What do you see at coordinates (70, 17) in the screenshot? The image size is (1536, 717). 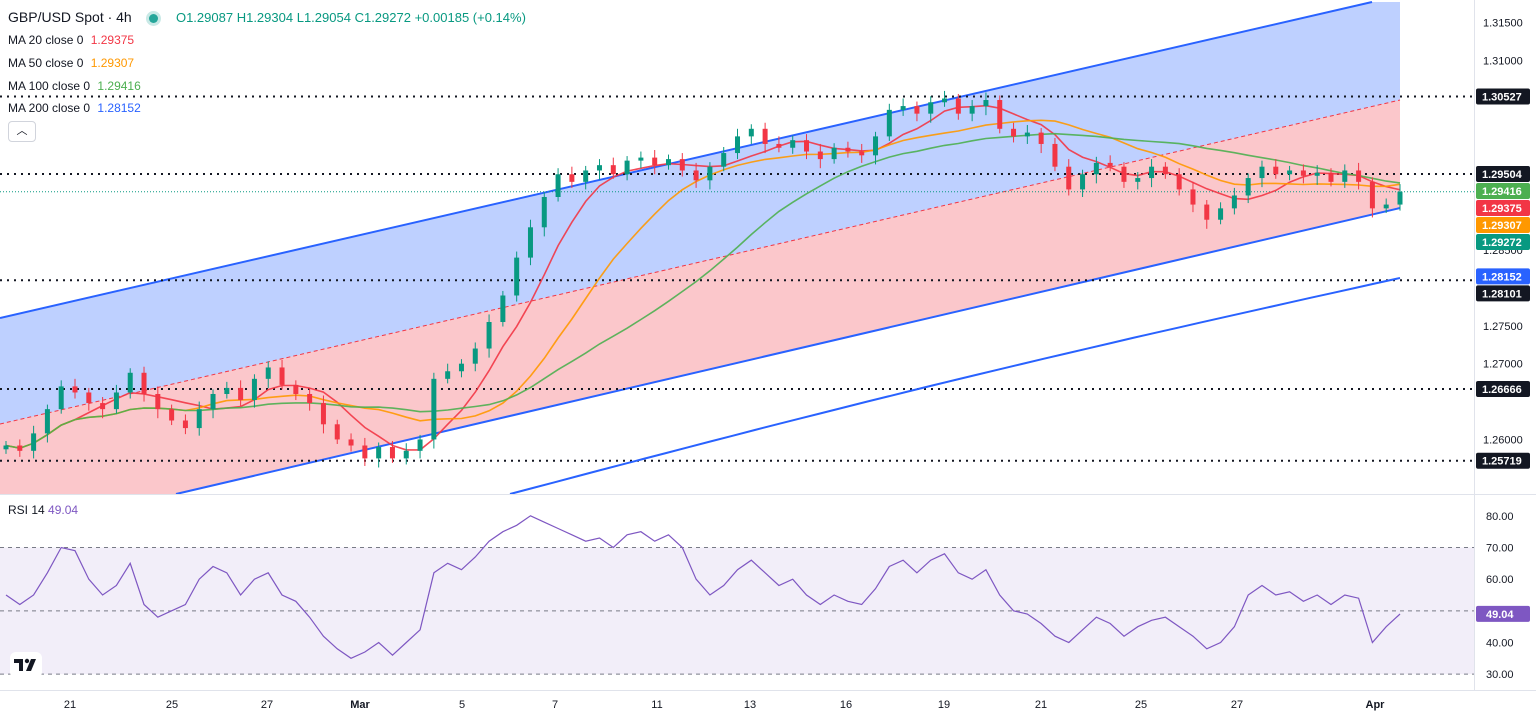 I see `symbol-title: GBP/USD Spot · 4h` at bounding box center [70, 17].